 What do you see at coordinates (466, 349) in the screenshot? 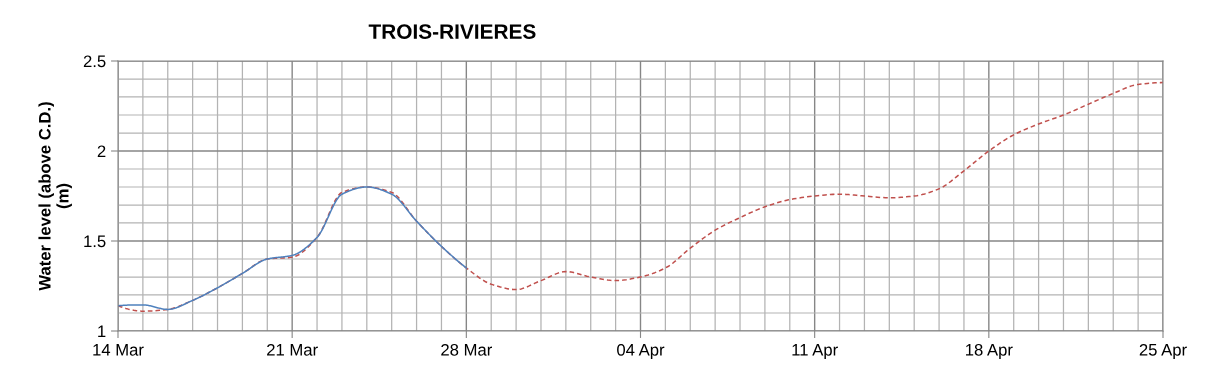
I see `x-tick-label: 28 Mar` at bounding box center [466, 349].